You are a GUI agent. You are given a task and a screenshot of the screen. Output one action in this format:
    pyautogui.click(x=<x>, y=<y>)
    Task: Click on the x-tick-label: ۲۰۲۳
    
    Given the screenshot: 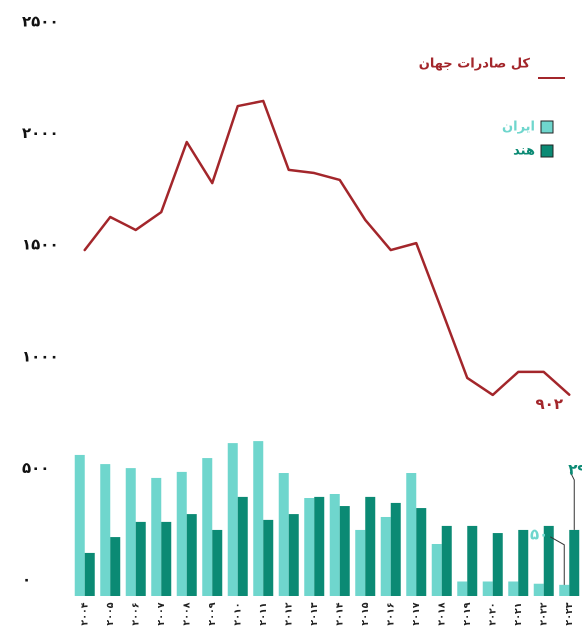 What is the action you would take?
    pyautogui.click(x=569, y=613)
    